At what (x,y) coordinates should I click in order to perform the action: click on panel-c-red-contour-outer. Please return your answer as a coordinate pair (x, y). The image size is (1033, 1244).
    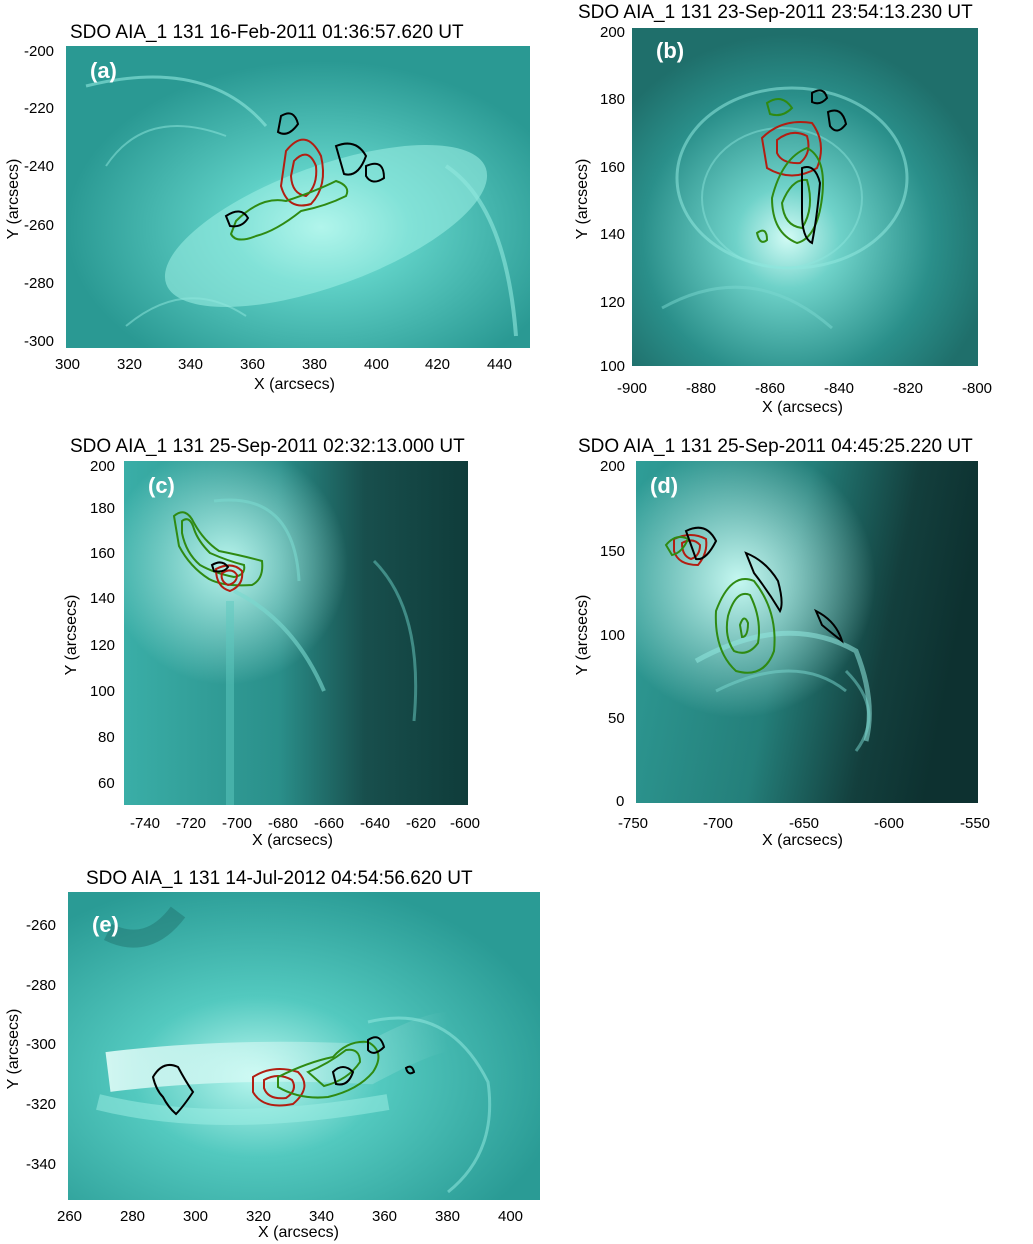
    Looking at the image, I should click on (229, 578).